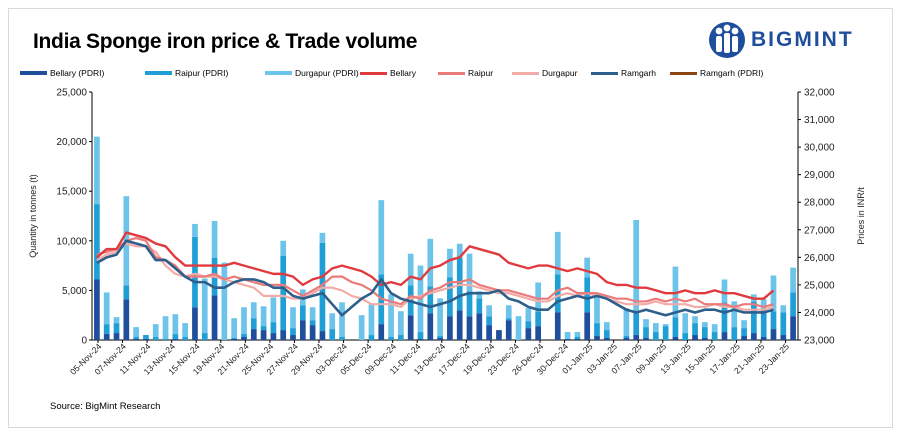  What do you see at coordinates (638, 73) in the screenshot?
I see `legend-label: Ramgarh` at bounding box center [638, 73].